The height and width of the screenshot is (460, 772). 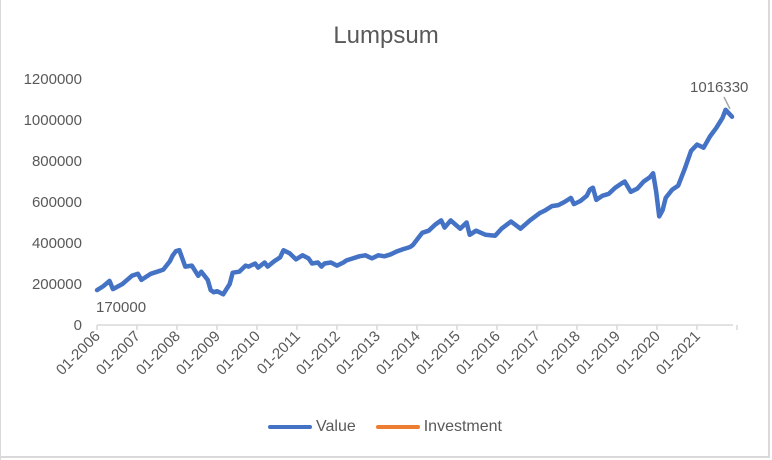 What do you see at coordinates (53, 120) in the screenshot?
I see `y-tick-label: 1000000` at bounding box center [53, 120].